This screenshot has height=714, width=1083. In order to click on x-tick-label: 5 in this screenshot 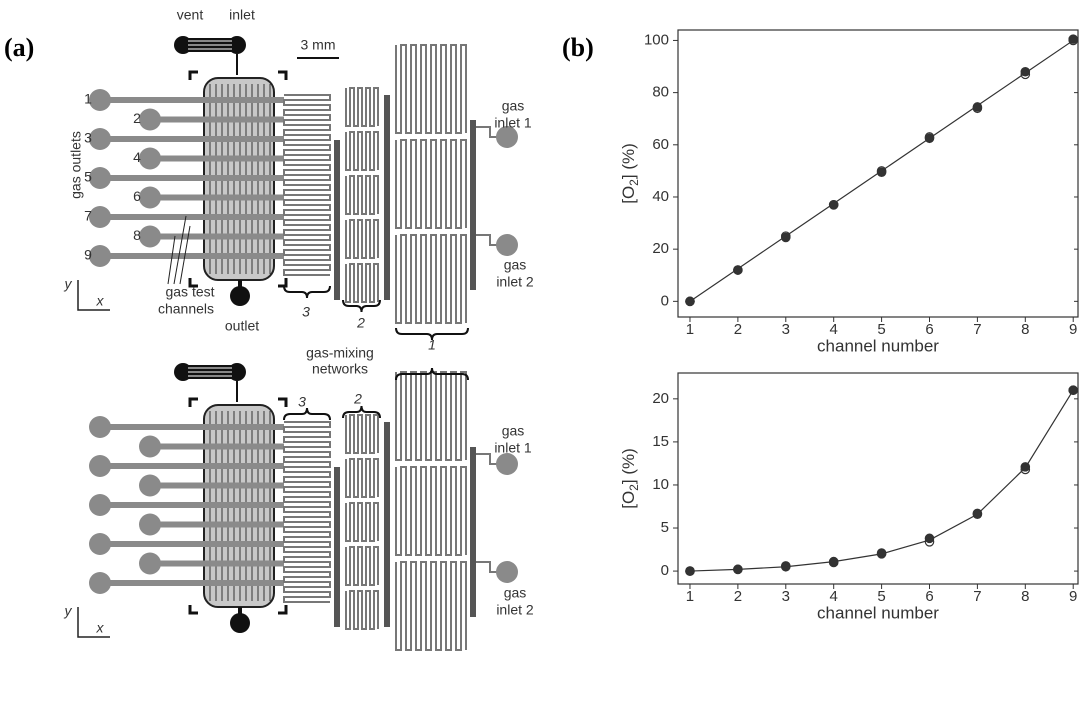, I will do `click(881, 329)`.